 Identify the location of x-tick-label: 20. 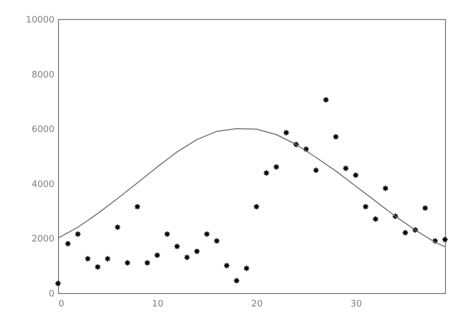
(257, 305).